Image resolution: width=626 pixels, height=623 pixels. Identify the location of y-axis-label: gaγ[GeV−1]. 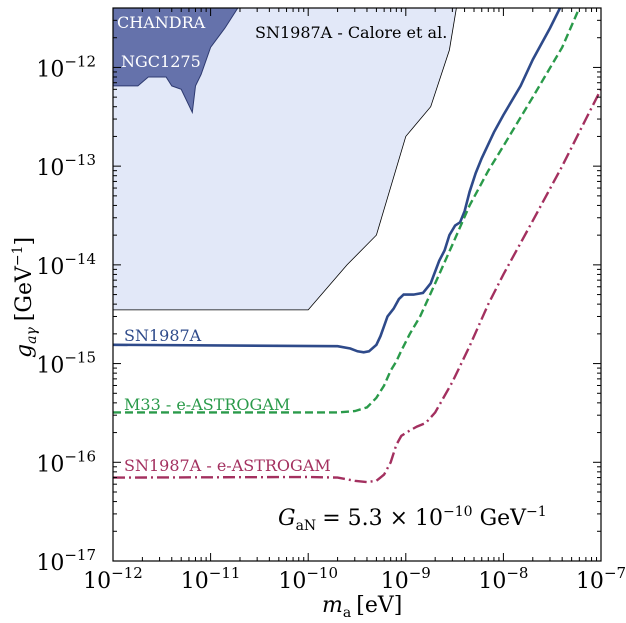
(25, 297).